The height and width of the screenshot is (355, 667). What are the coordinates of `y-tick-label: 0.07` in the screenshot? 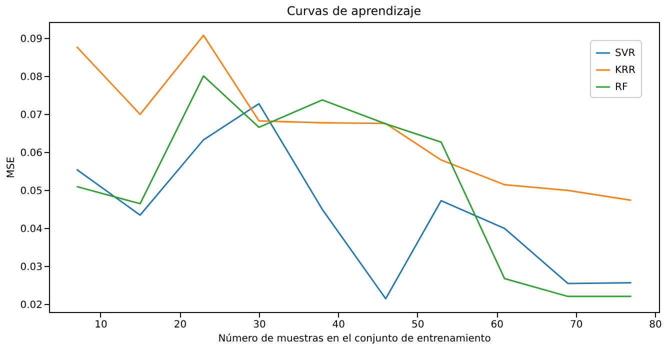 It's located at (31, 115).